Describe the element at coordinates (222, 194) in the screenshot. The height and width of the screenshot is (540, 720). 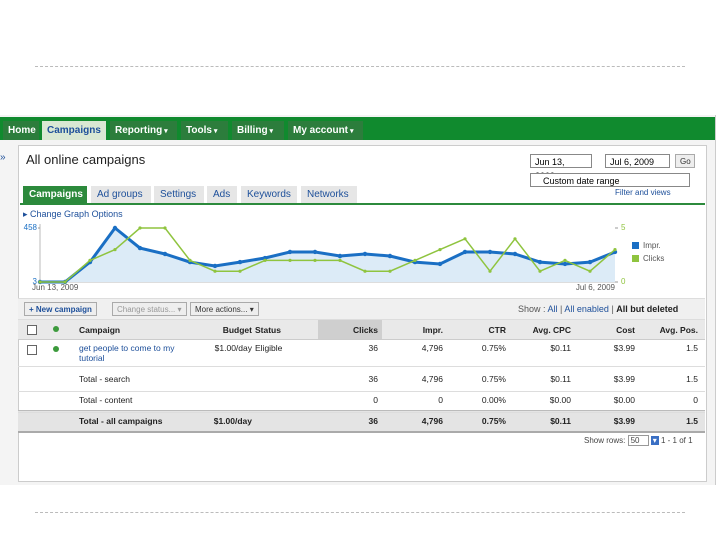
I see `content-tab: Ads` at that location.